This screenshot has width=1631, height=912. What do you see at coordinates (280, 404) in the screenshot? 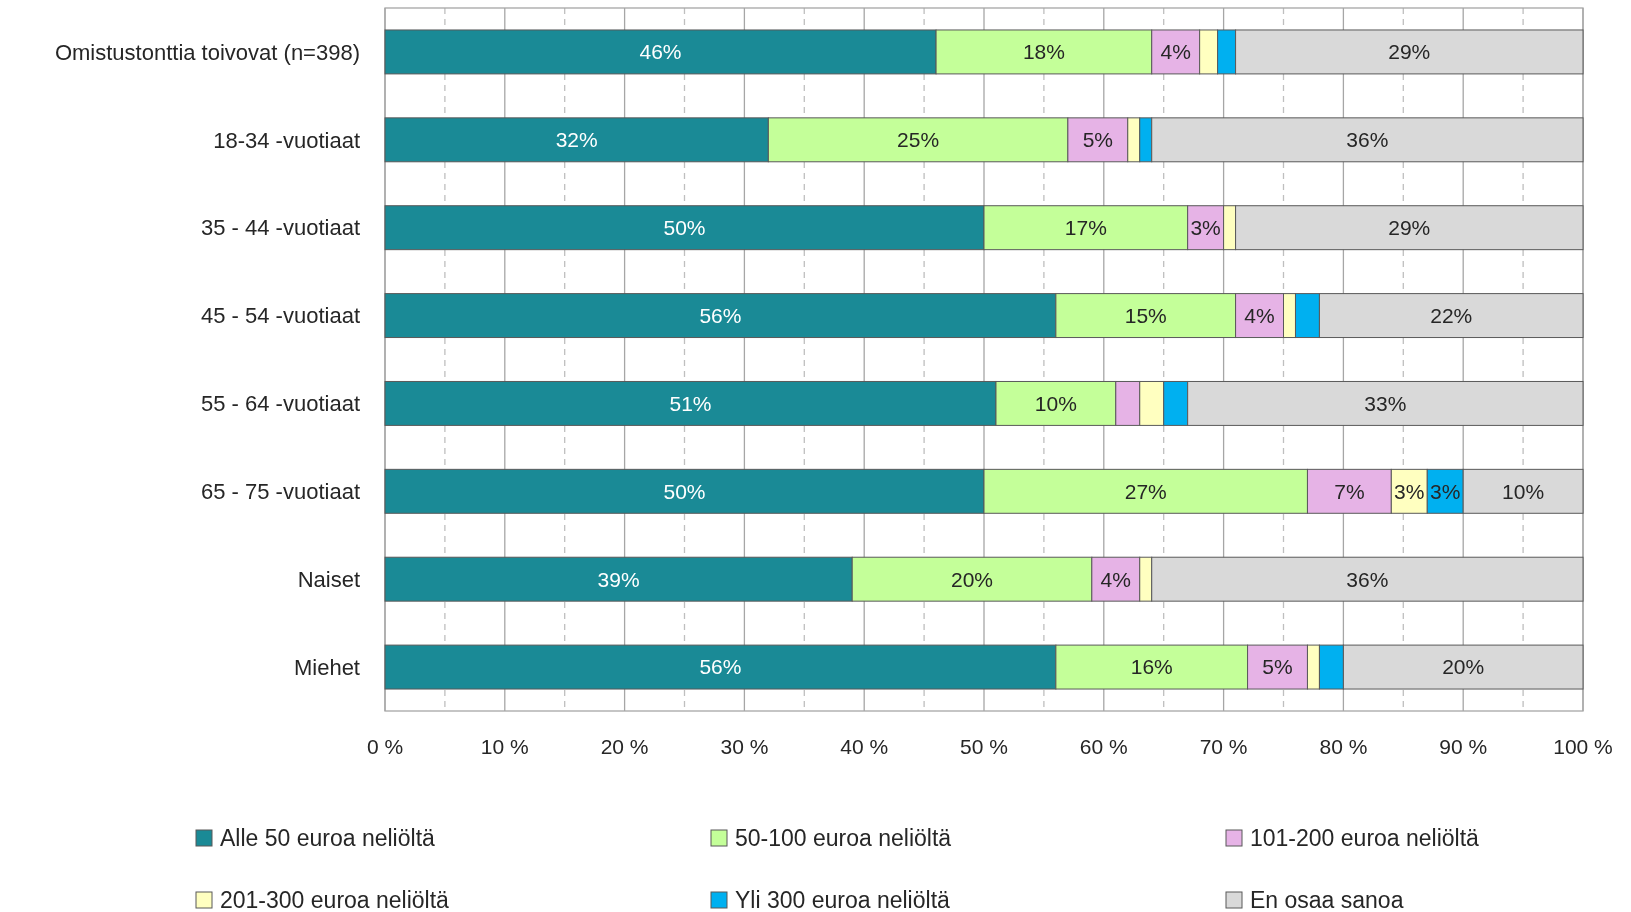
I see `y-tick-label: 55 - 64 -vuotiaat` at bounding box center [280, 404].